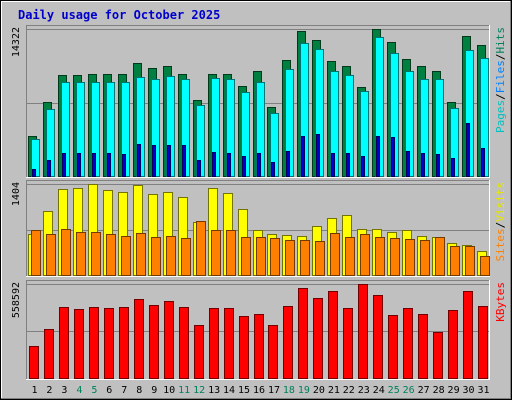  What do you see at coordinates (500, 40) in the screenshot?
I see `legend-entry-hits: Hits` at bounding box center [500, 40].